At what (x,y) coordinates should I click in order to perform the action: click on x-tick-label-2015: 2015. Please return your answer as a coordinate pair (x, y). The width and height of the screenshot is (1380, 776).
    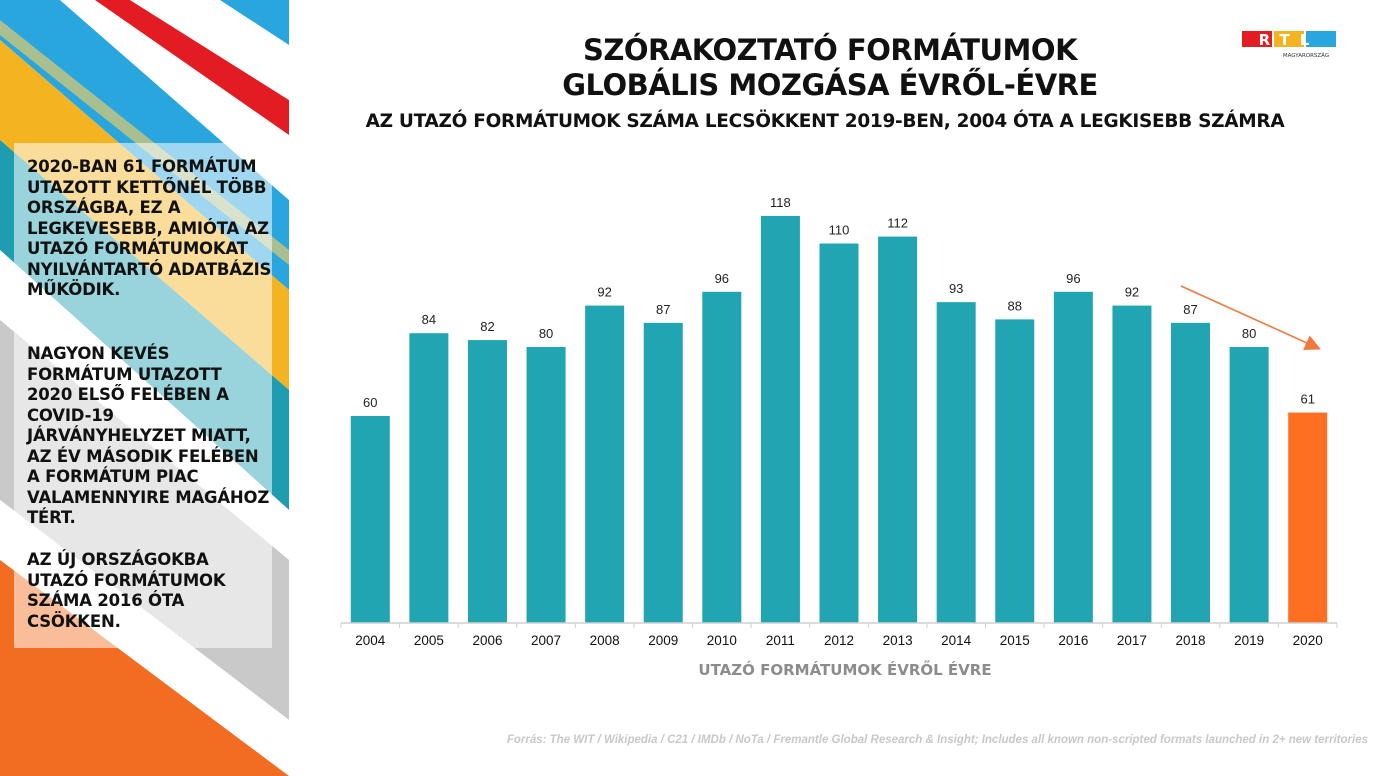
    Looking at the image, I should click on (1015, 640).